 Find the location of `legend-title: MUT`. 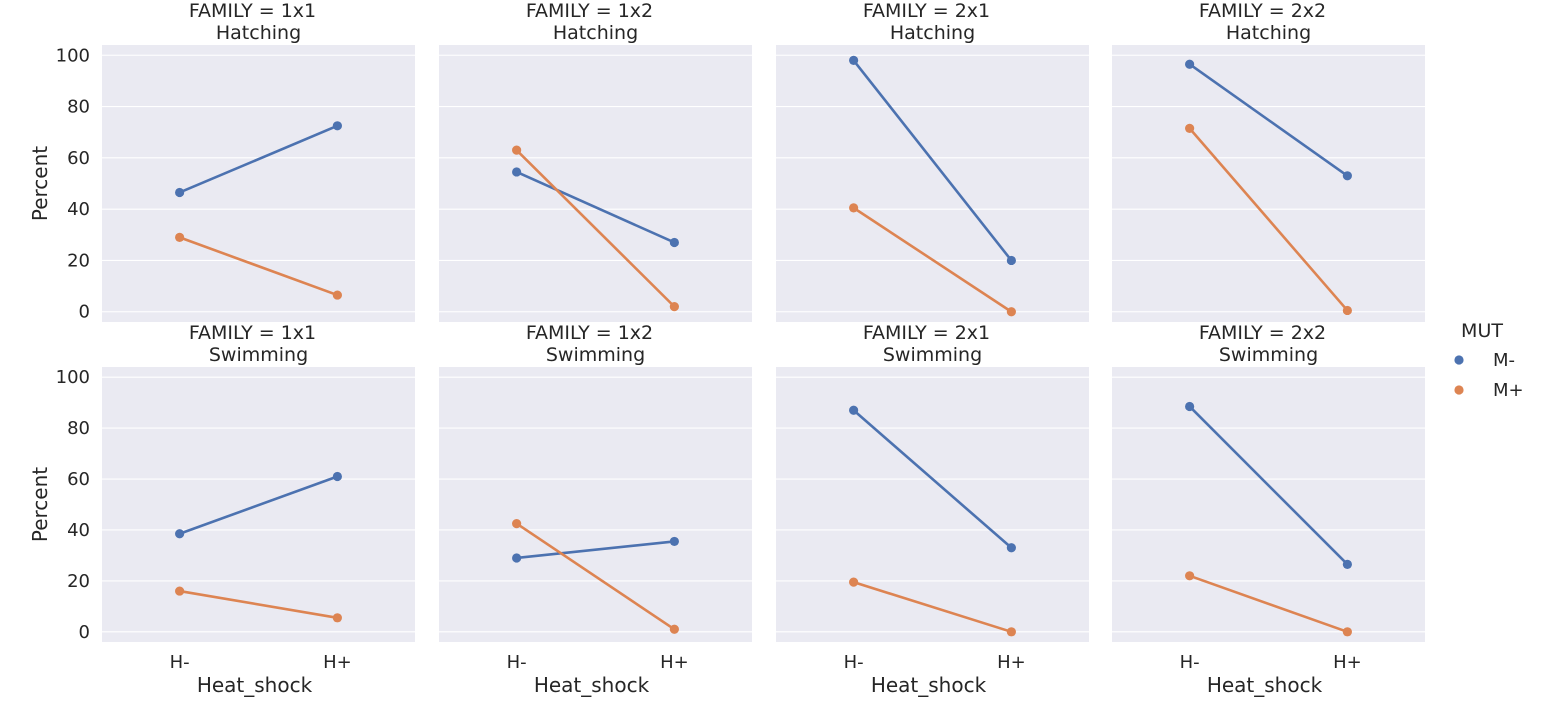

legend-title: MUT is located at coordinates (1482, 331).